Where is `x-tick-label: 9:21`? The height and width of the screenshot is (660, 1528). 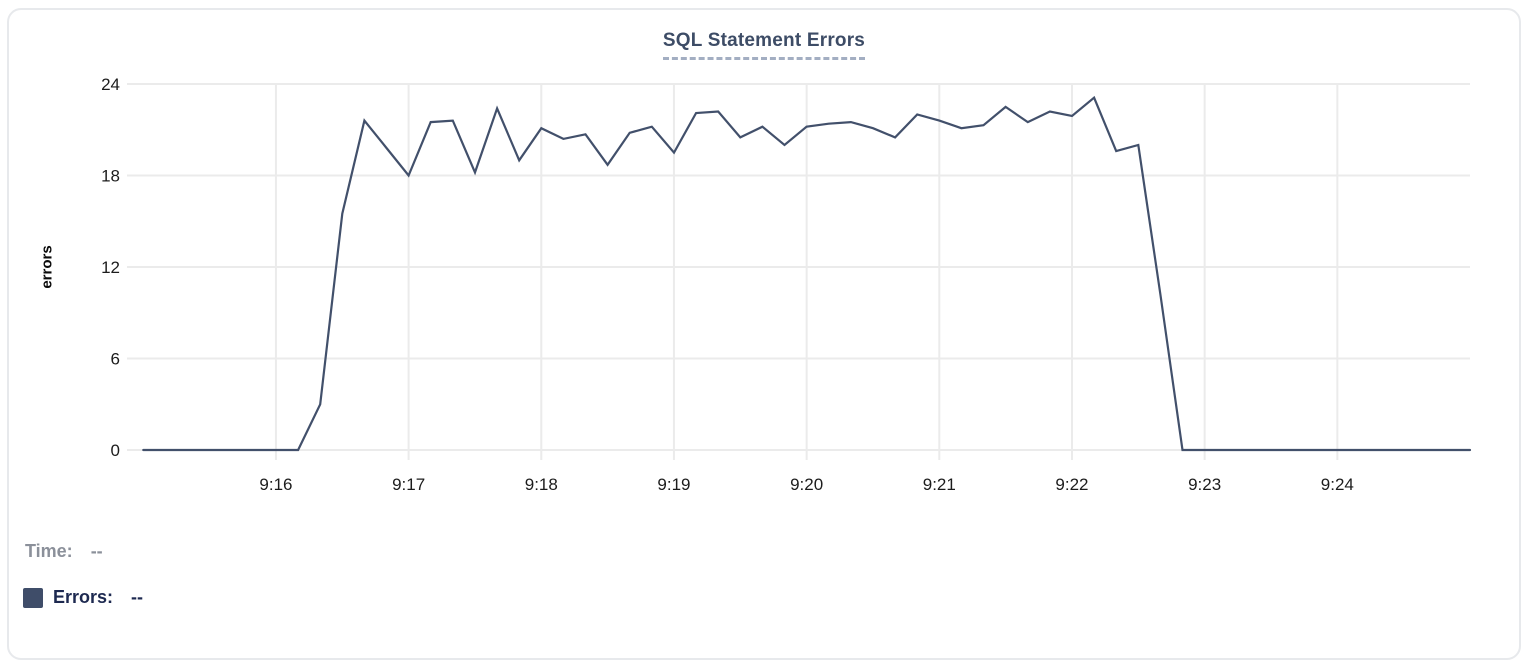 x-tick-label: 9:21 is located at coordinates (939, 484).